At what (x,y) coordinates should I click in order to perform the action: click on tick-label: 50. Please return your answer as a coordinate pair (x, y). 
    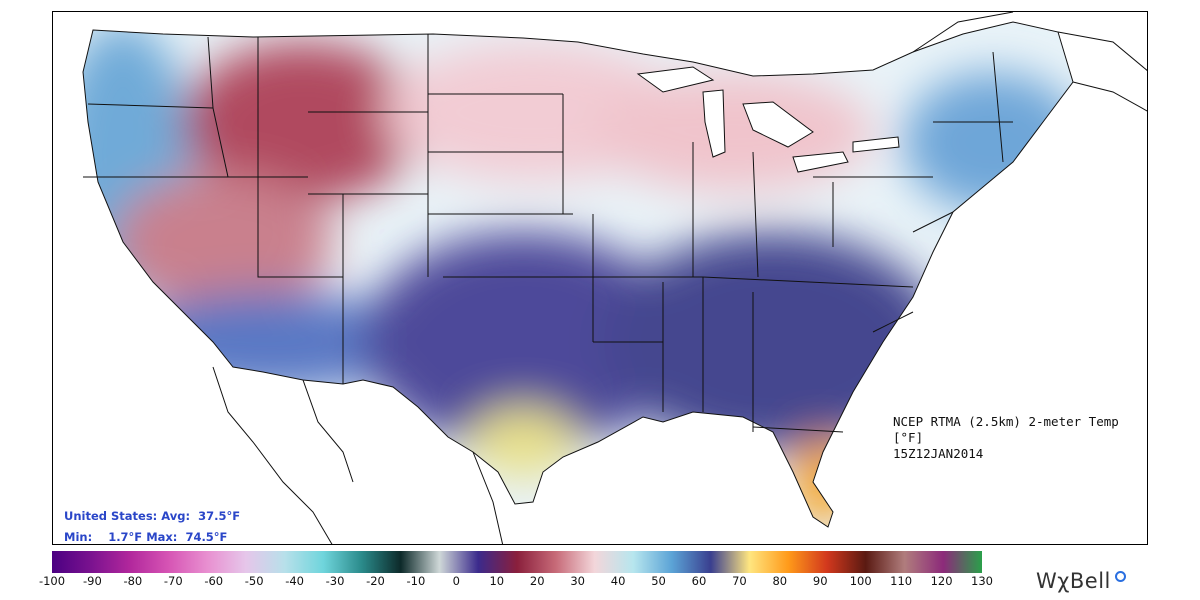
    Looking at the image, I should click on (658, 581).